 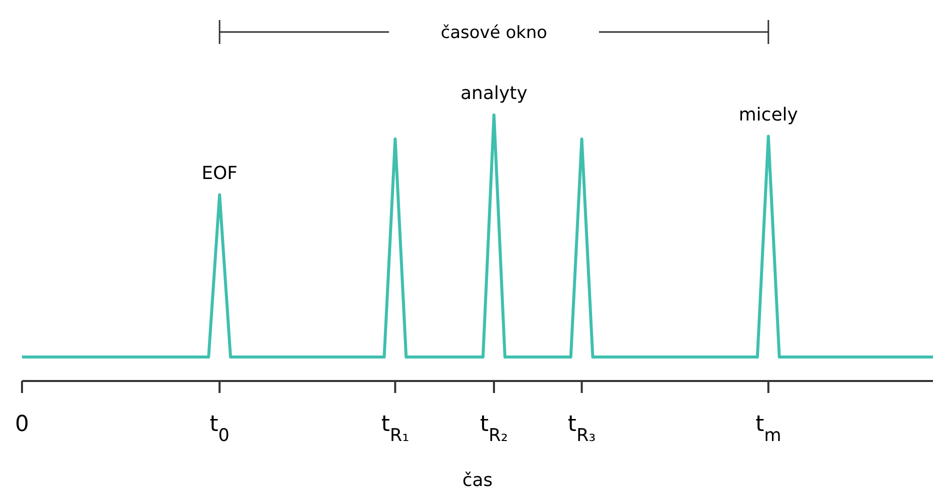 What do you see at coordinates (768, 115) in the screenshot?
I see `annotation: micely` at bounding box center [768, 115].